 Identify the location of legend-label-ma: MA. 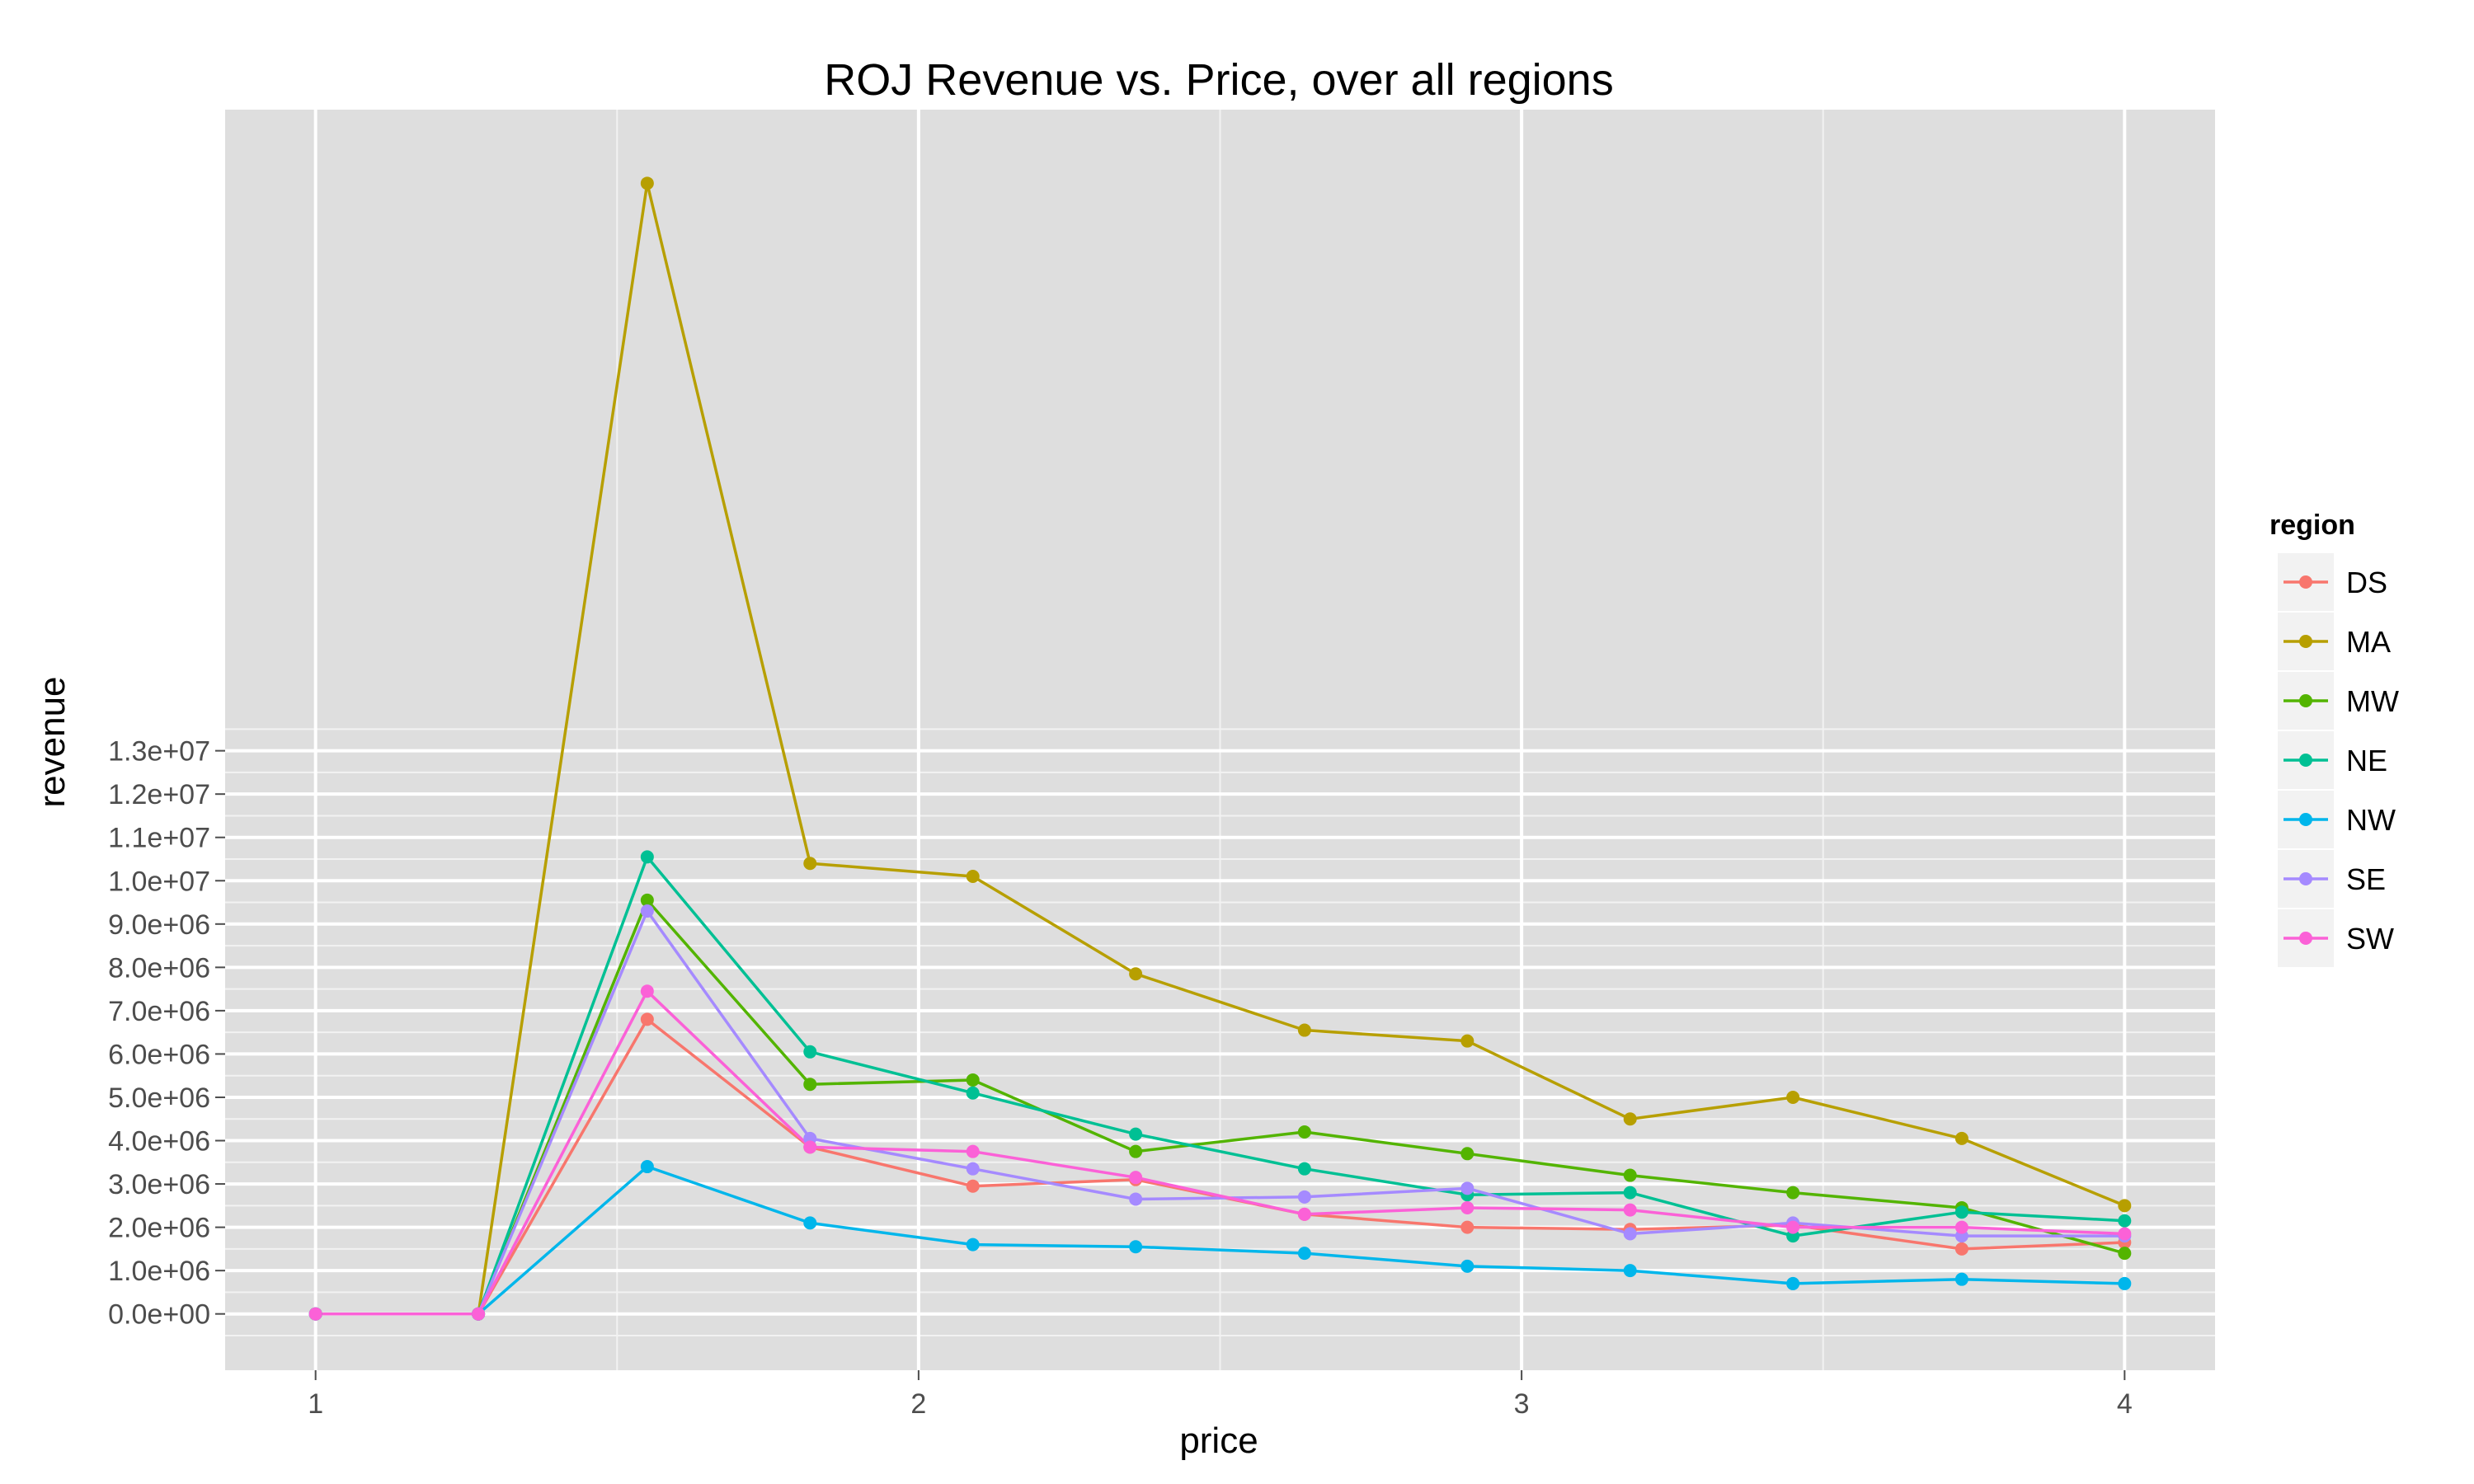
(2368, 642).